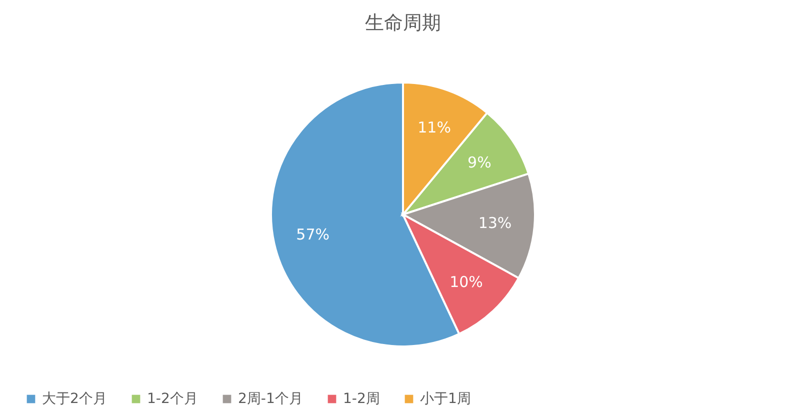 Image resolution: width=792 pixels, height=420 pixels. What do you see at coordinates (270, 399) in the screenshot?
I see `legend-label: 2周-1个月` at bounding box center [270, 399].